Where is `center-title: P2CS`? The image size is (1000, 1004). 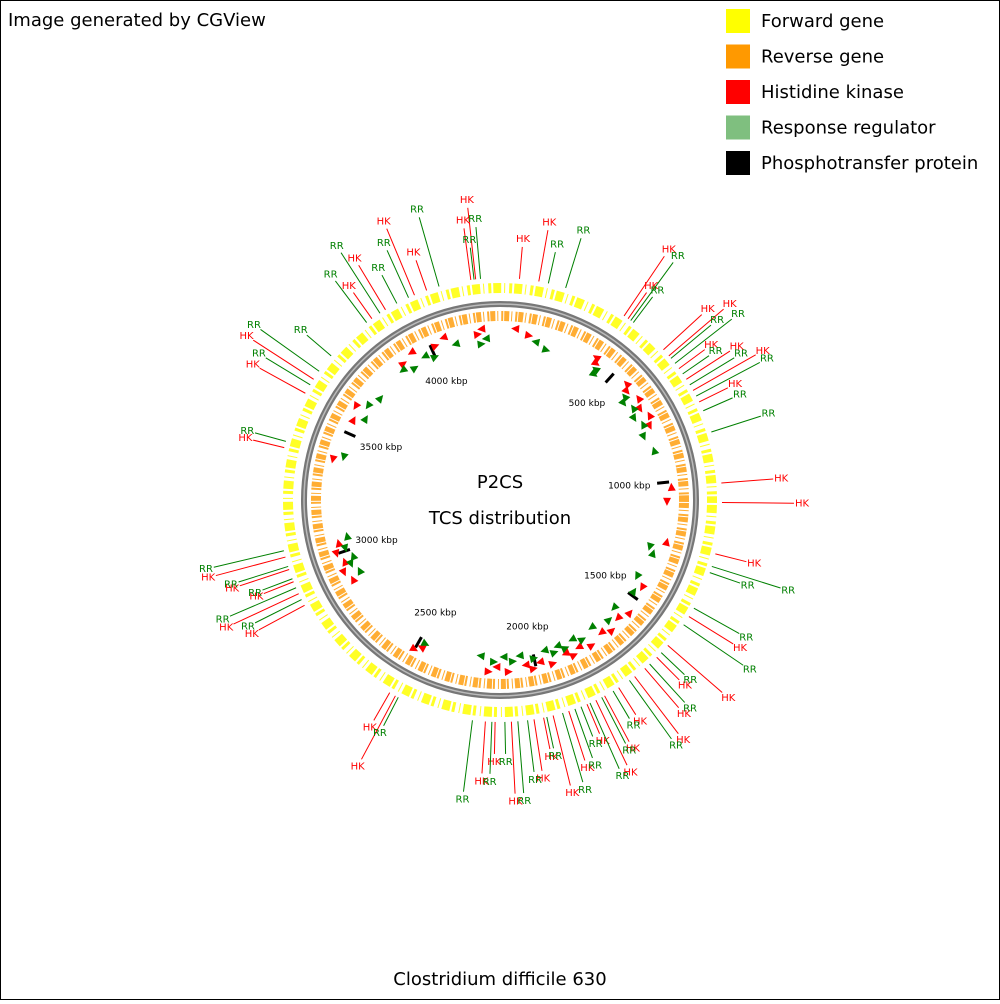
center-title: P2CS is located at coordinates (500, 482).